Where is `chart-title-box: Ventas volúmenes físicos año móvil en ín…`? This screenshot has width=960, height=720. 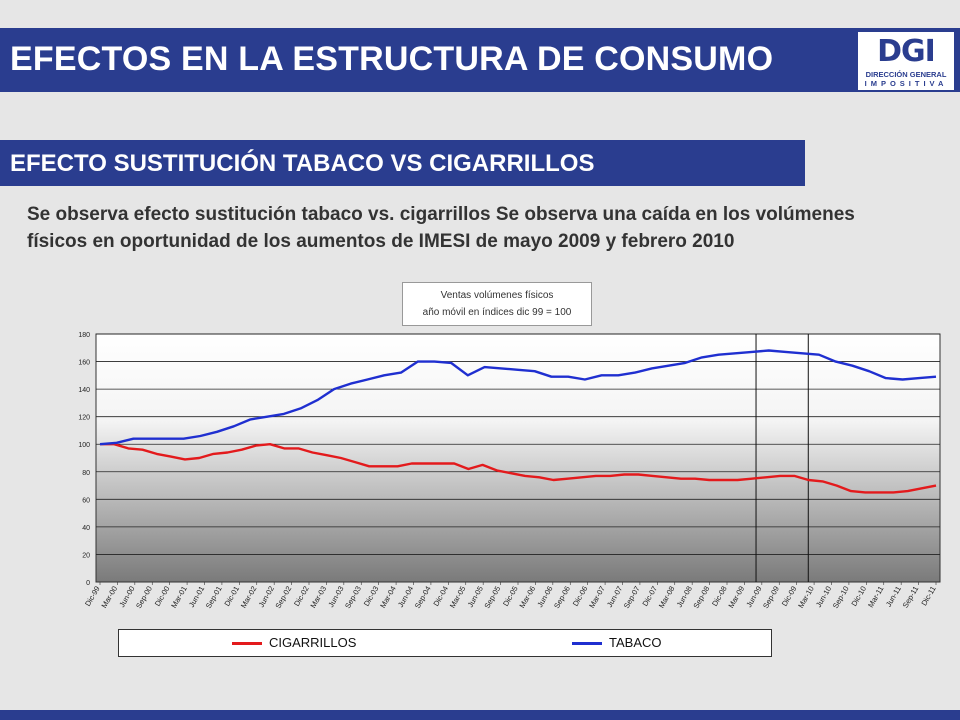 chart-title-box: Ventas volúmenes físicos año móvil en ín… is located at coordinates (497, 304).